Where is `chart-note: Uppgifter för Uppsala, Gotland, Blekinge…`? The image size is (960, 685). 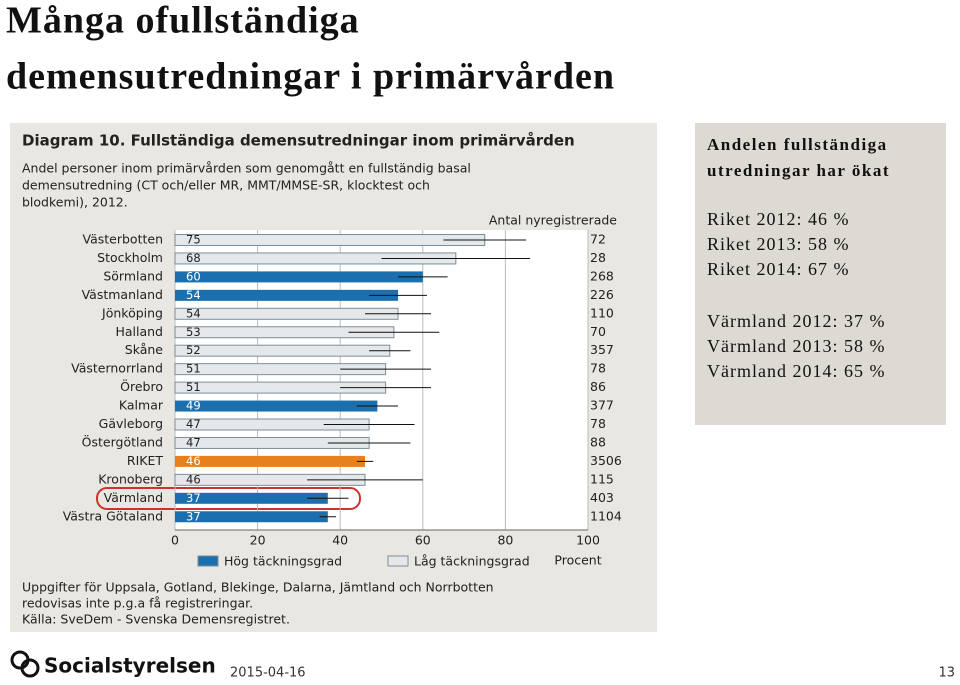 chart-note: Uppgifter för Uppsala, Gotland, Blekinge… is located at coordinates (258, 587).